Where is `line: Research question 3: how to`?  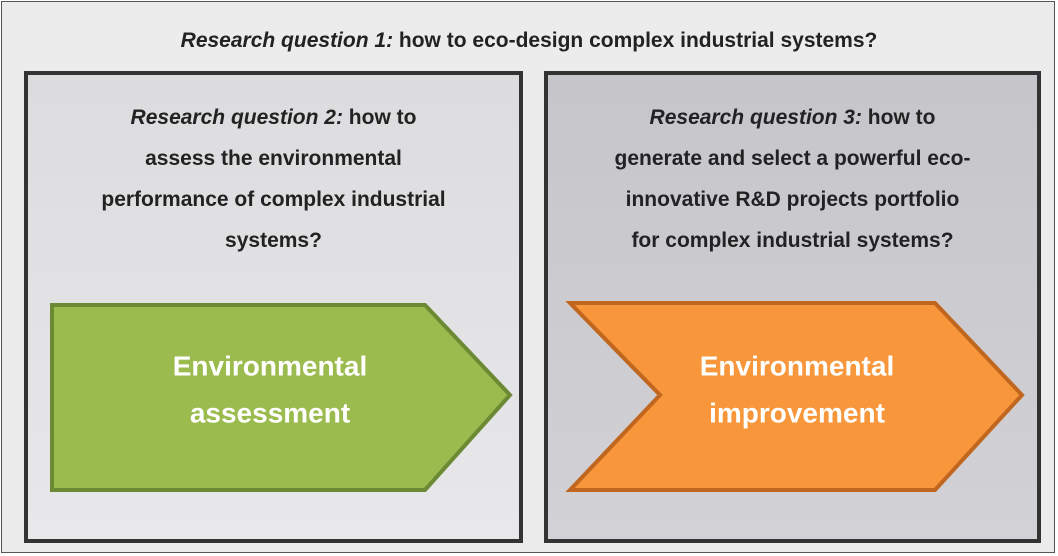 line: Research question 3: how to is located at coordinates (792, 117).